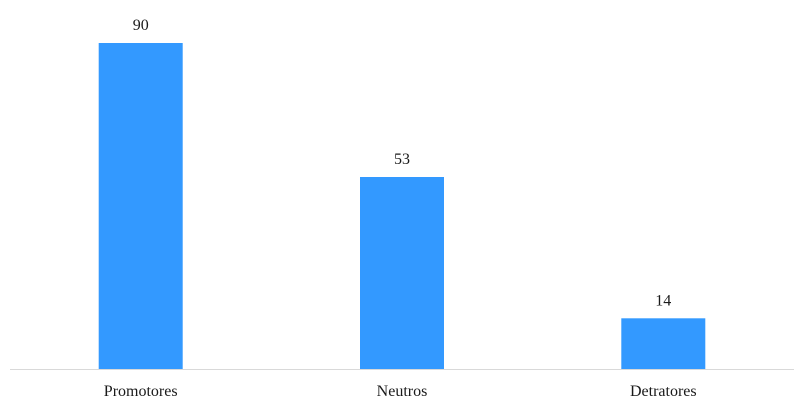  Describe the element at coordinates (402, 273) in the screenshot. I see `bar-neutros` at that location.